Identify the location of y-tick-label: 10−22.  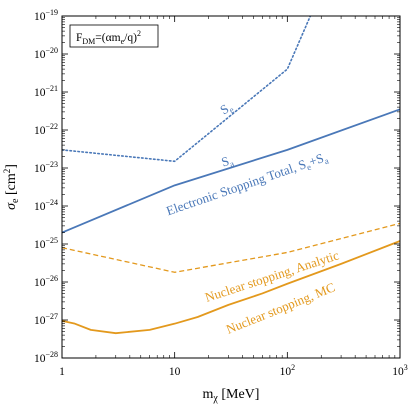
(46, 129).